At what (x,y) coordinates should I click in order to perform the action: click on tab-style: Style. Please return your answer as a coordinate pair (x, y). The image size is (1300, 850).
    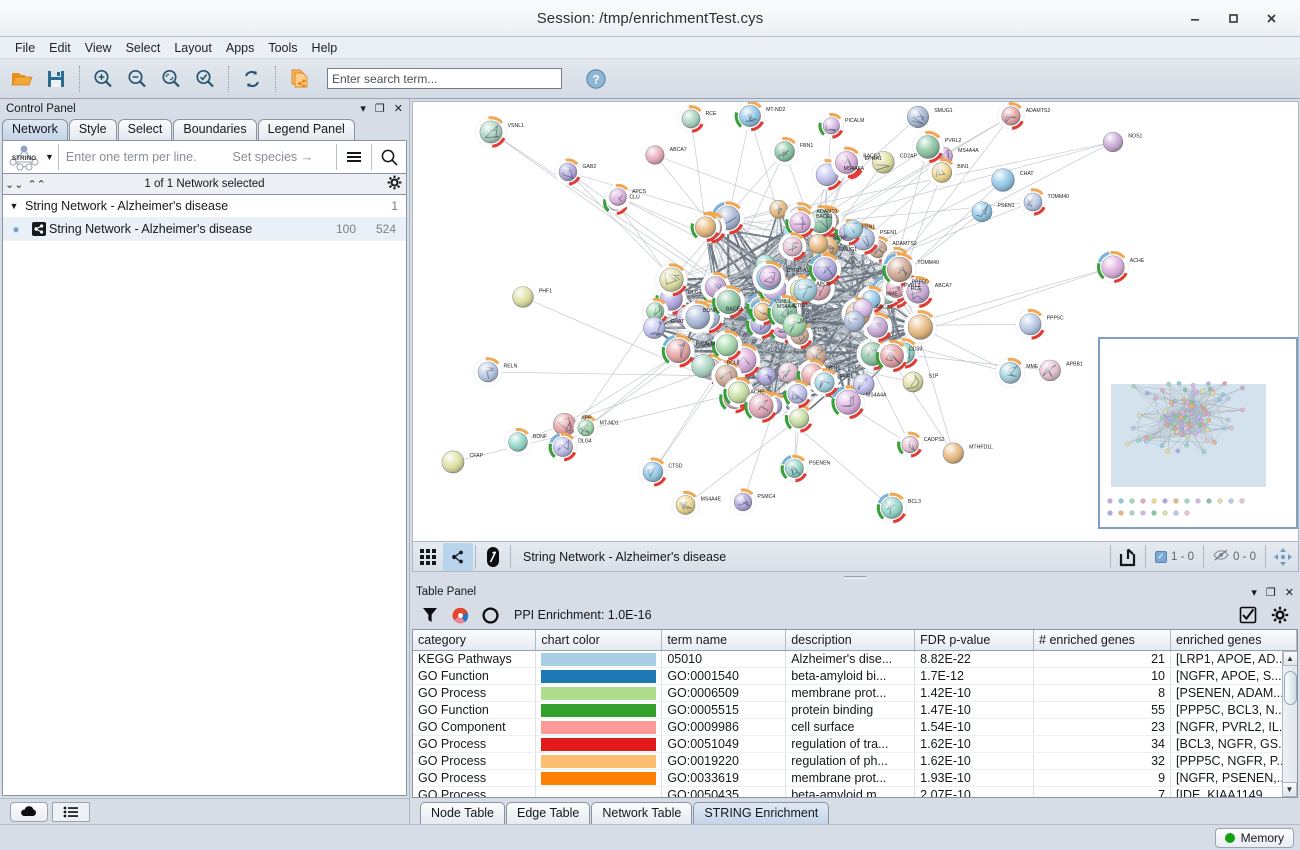
    Looking at the image, I should click on (92, 129).